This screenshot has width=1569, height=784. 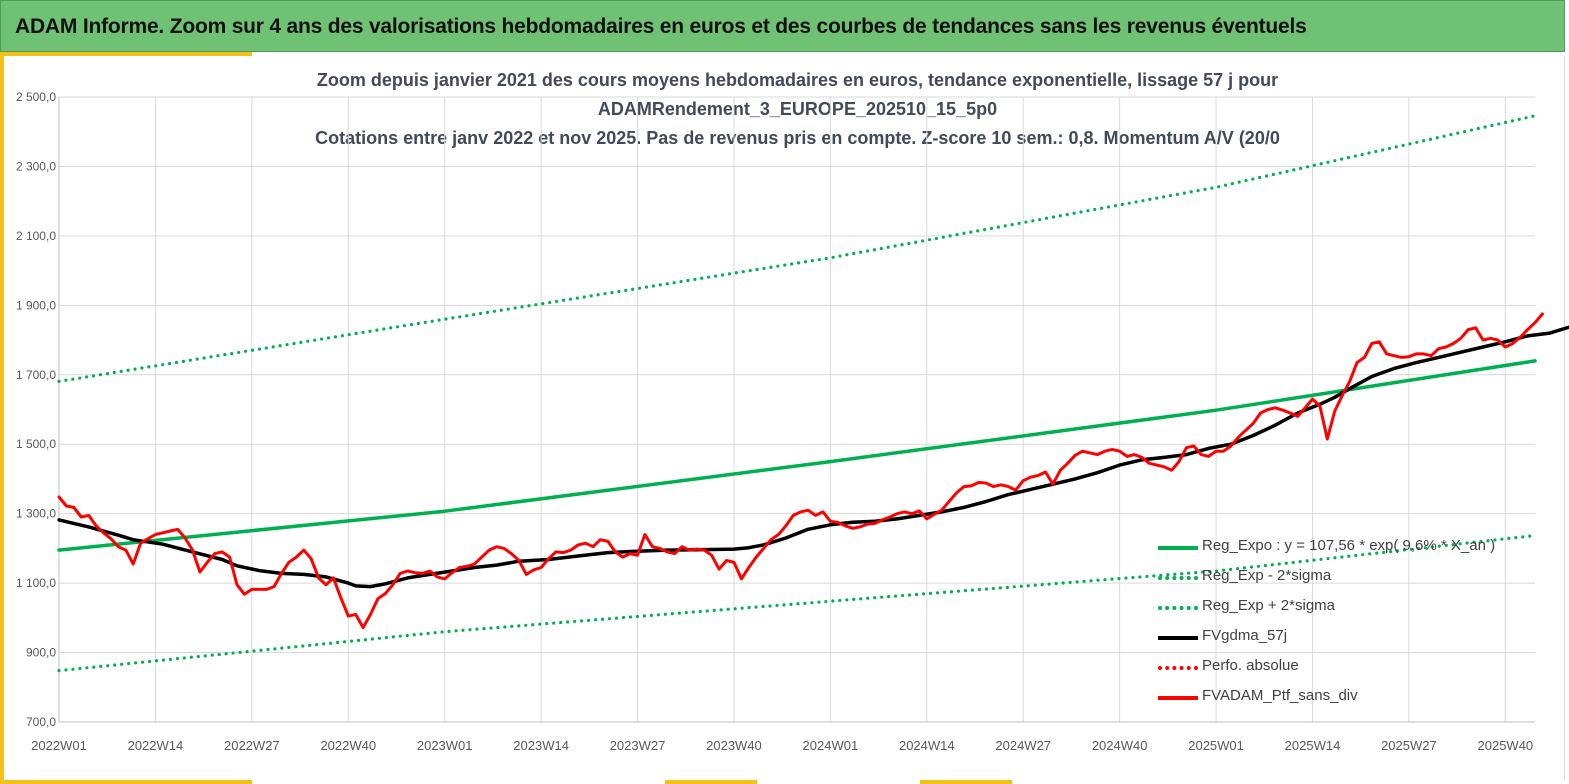 I want to click on legend-label: Reg_Exp + 2*sigma, so click(x=1268, y=605).